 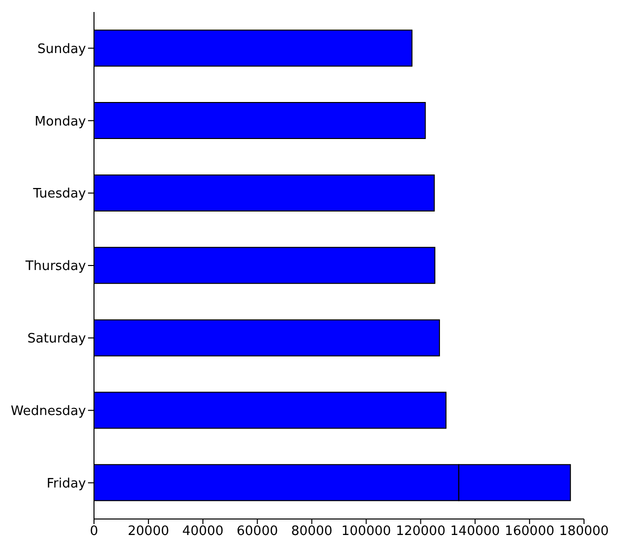 I want to click on y-tick-label: Saturday, so click(x=56, y=339).